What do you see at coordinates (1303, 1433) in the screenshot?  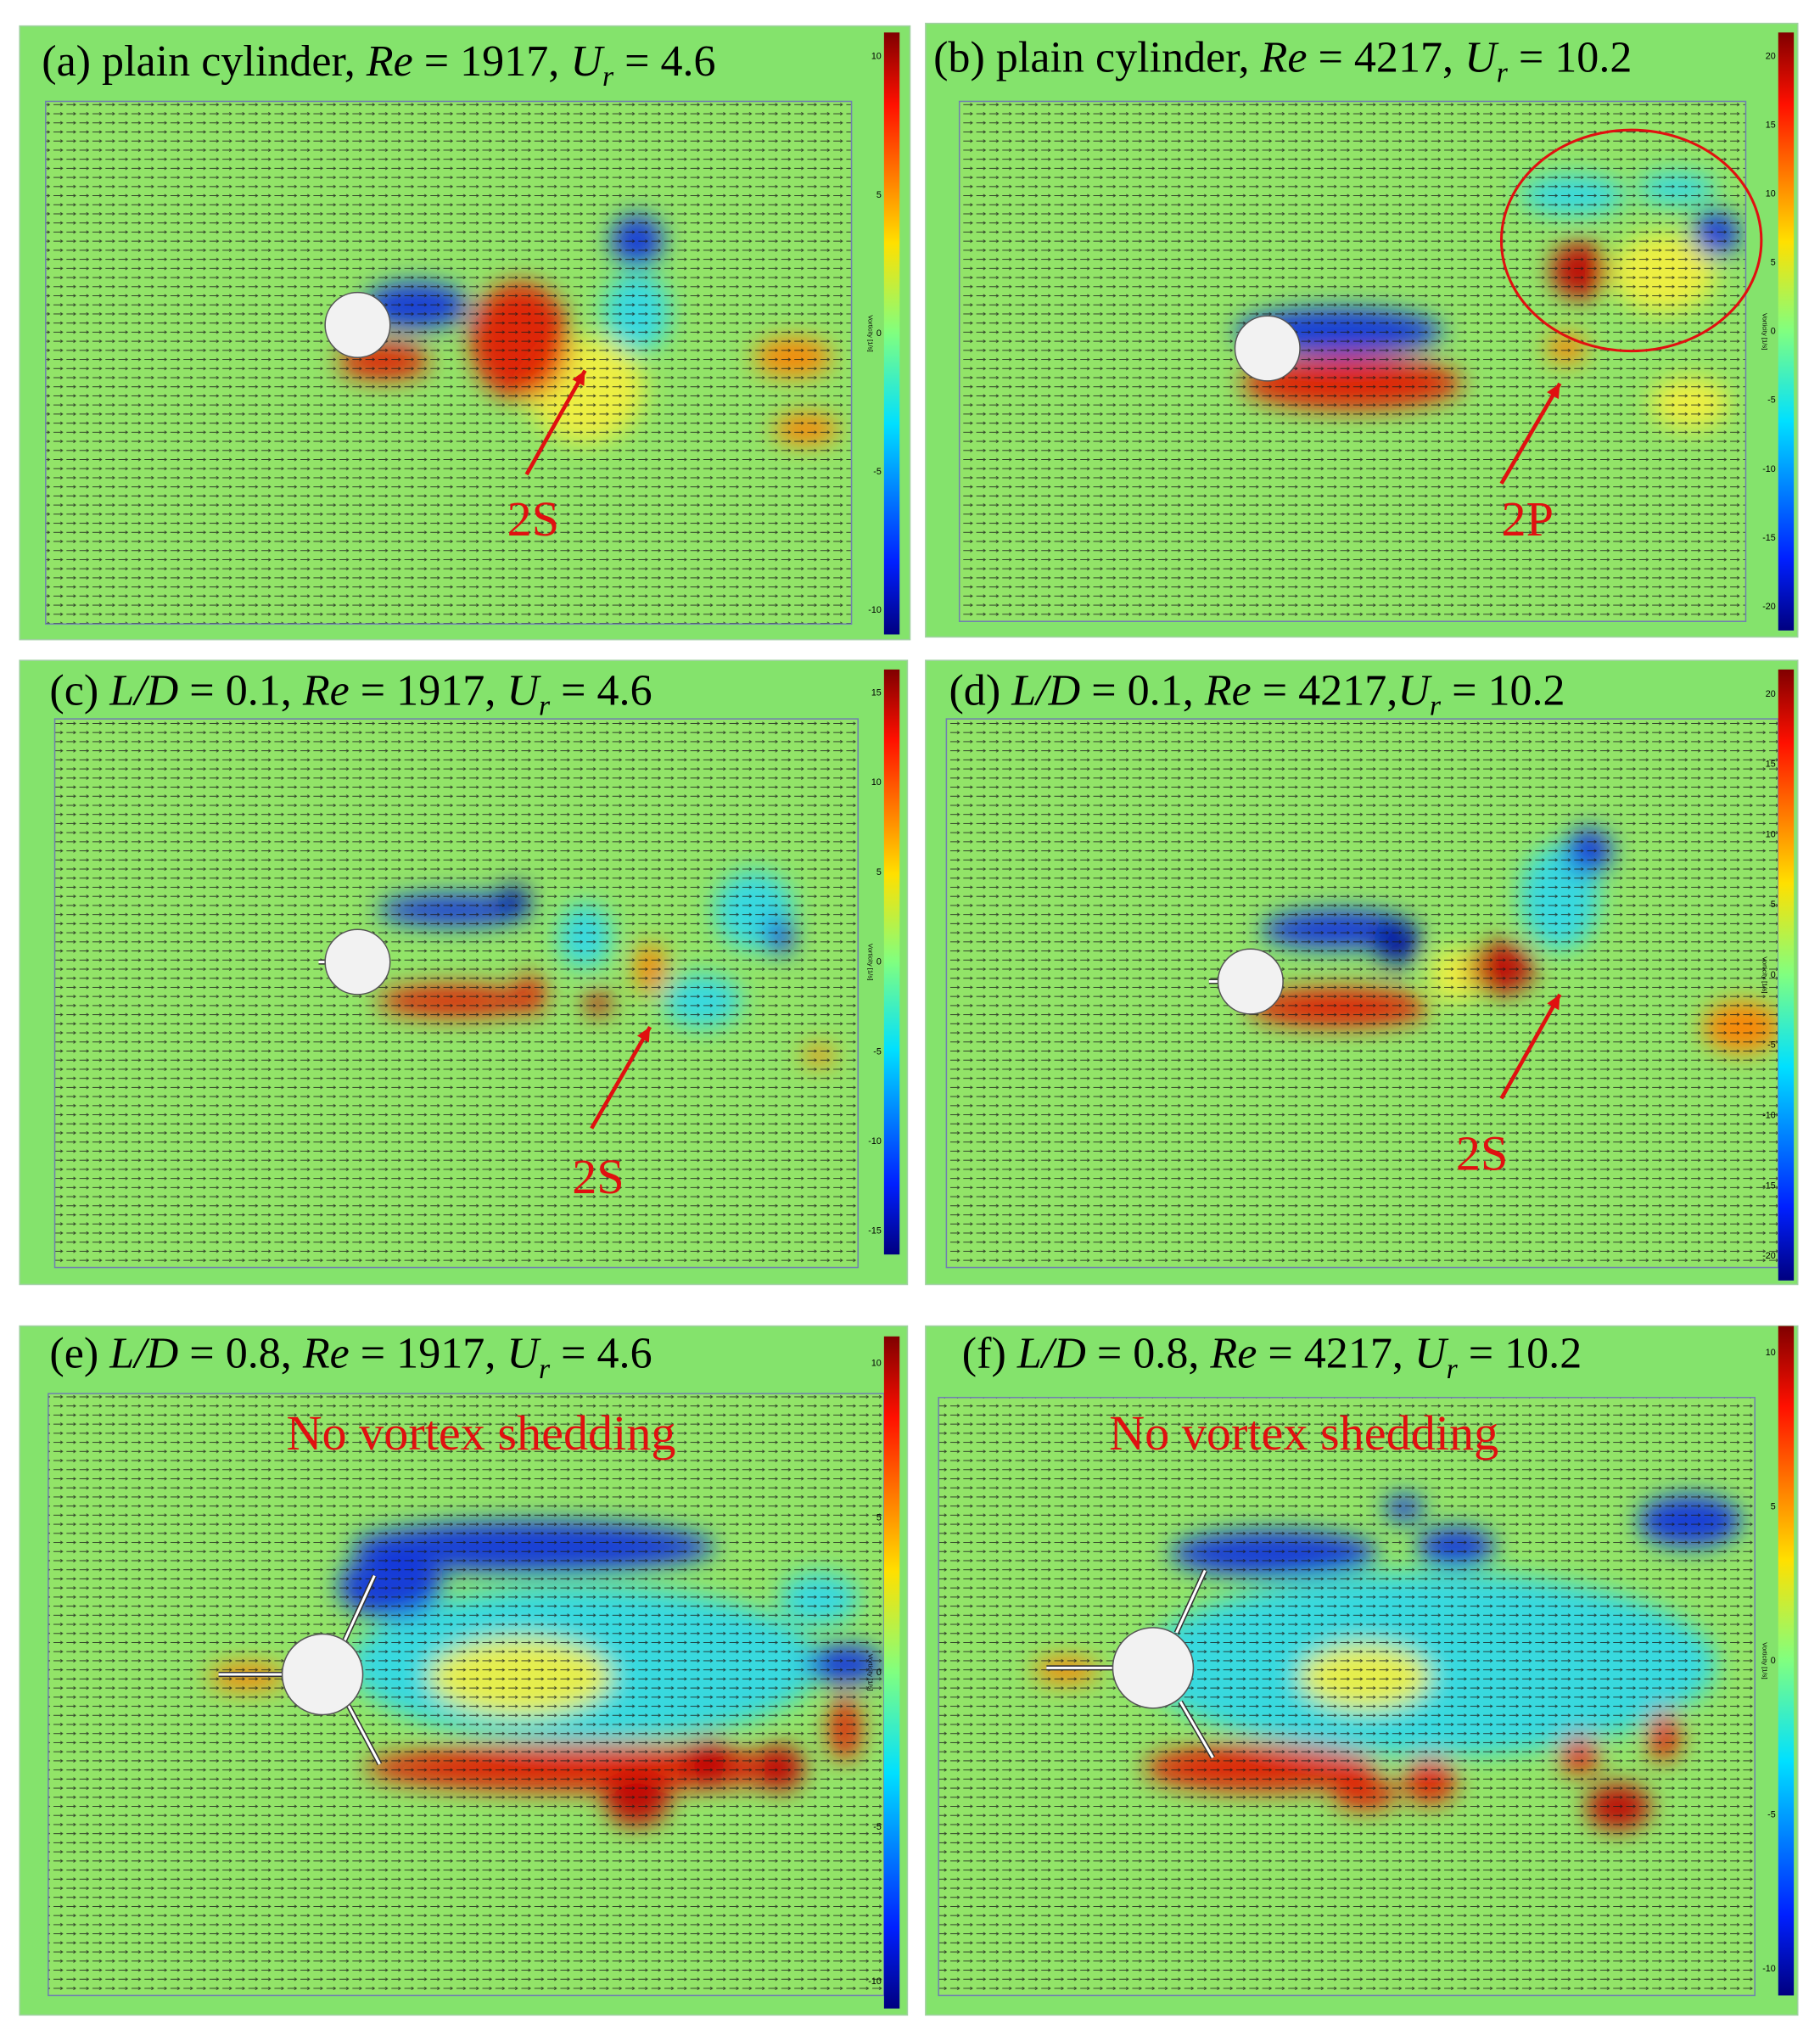 I see `annotation: No vortex shedding` at bounding box center [1303, 1433].